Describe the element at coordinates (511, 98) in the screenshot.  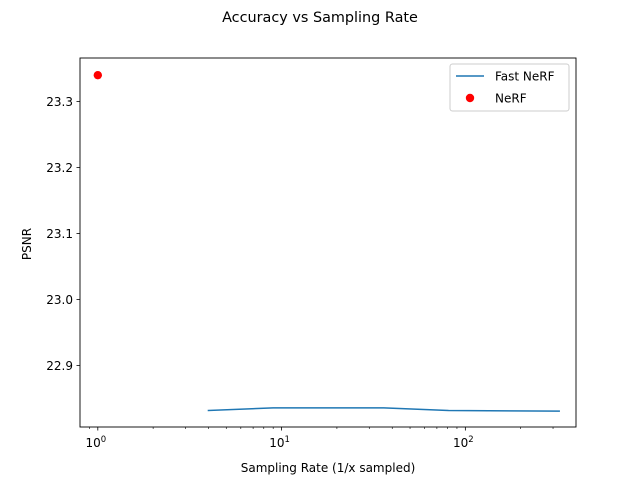
I see `legend-label: NeRF` at that location.